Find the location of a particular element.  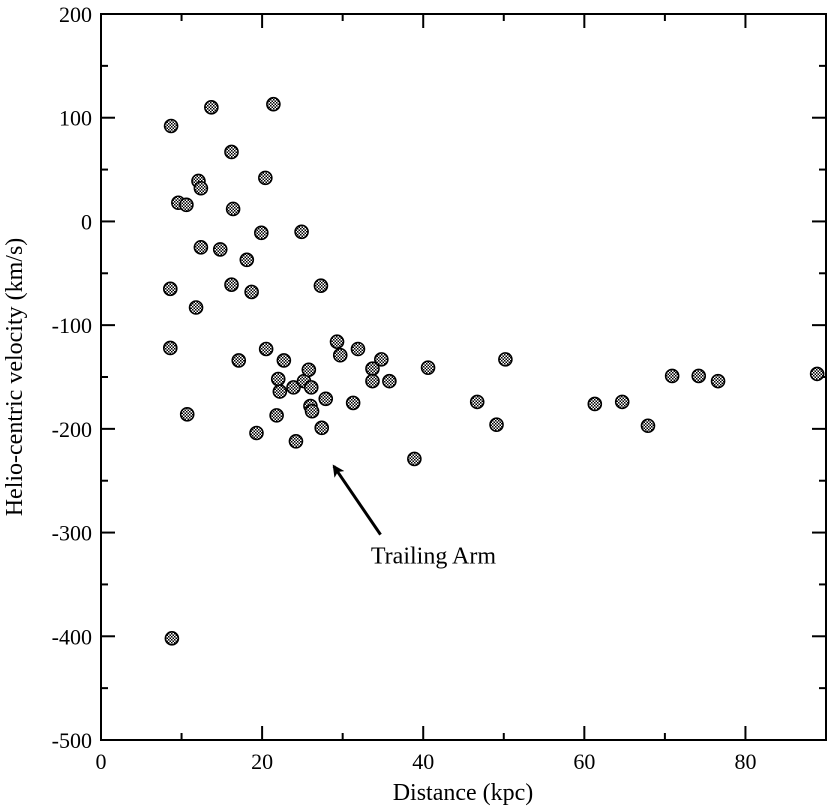

x-axis-title: Distance (kpc) is located at coordinates (463, 793).